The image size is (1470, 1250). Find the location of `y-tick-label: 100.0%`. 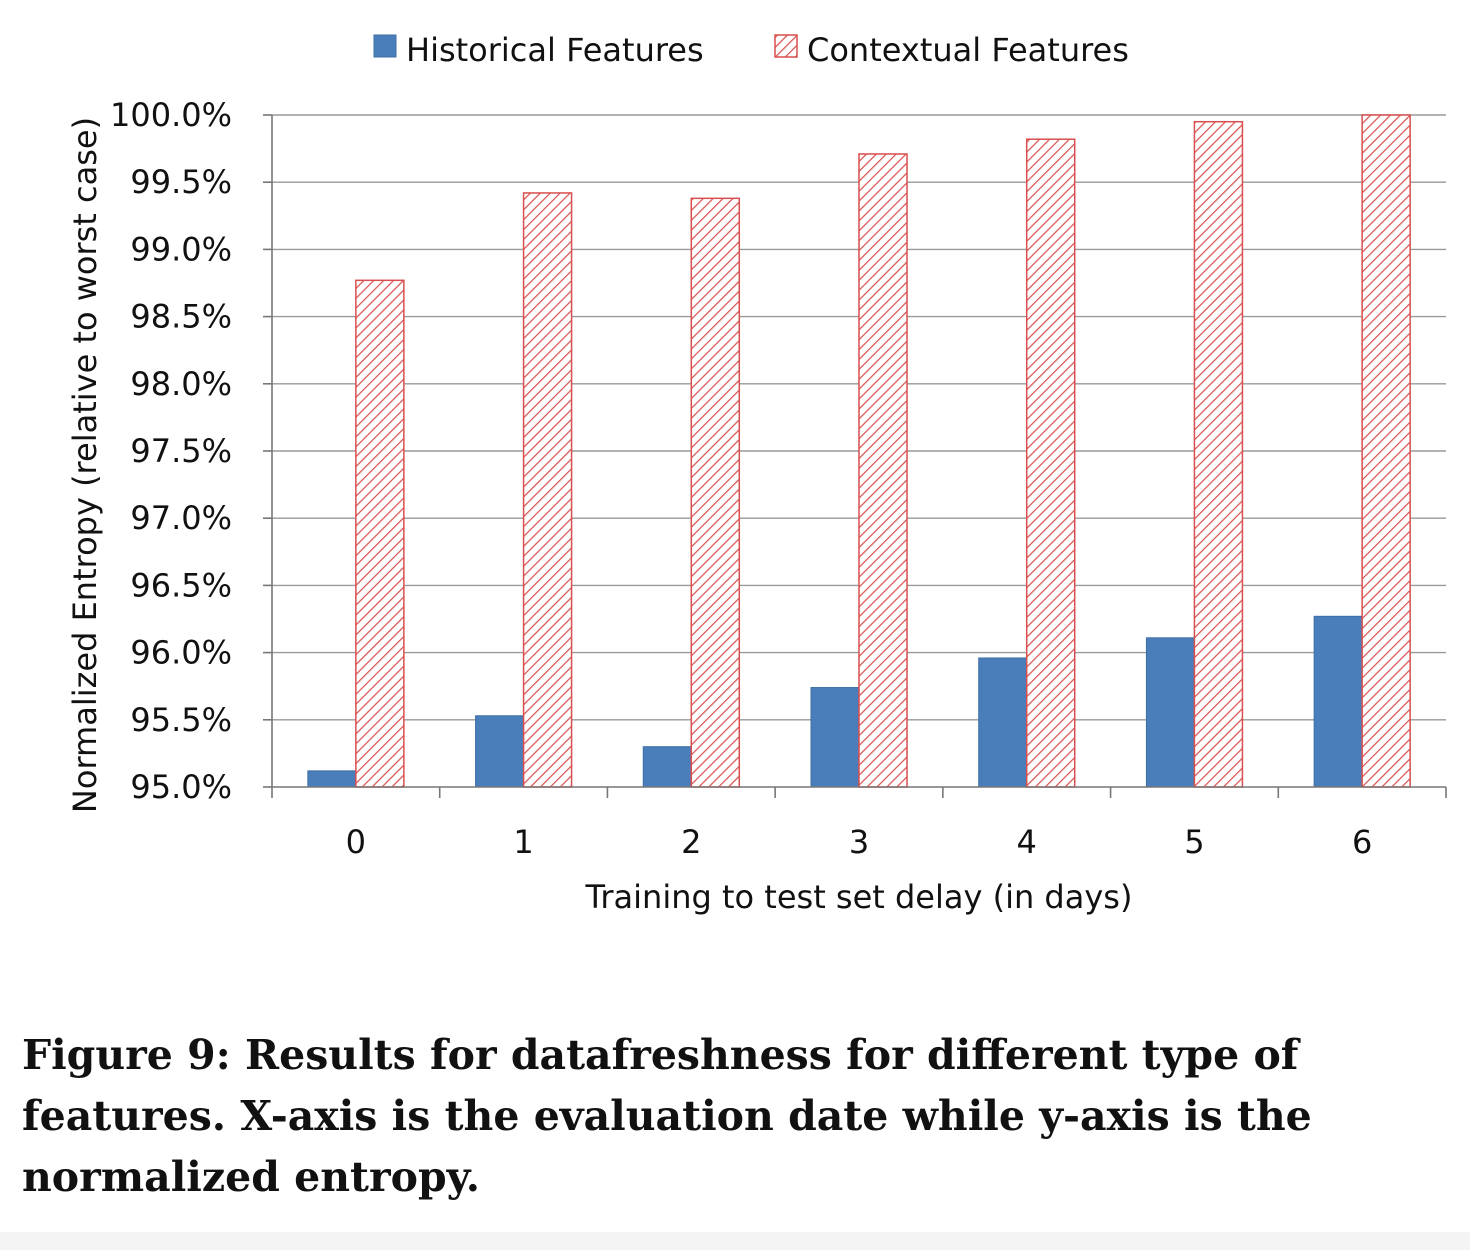

y-tick-label: 100.0% is located at coordinates (171, 115).